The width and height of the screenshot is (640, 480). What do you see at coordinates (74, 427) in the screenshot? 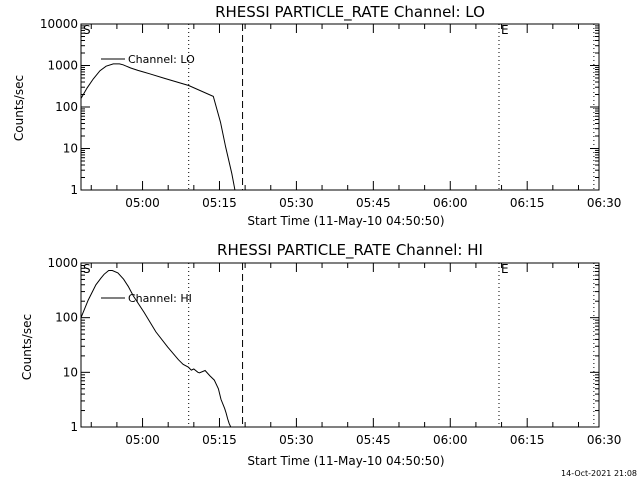
I see `panel-hi-ytick-label: 1` at bounding box center [74, 427].